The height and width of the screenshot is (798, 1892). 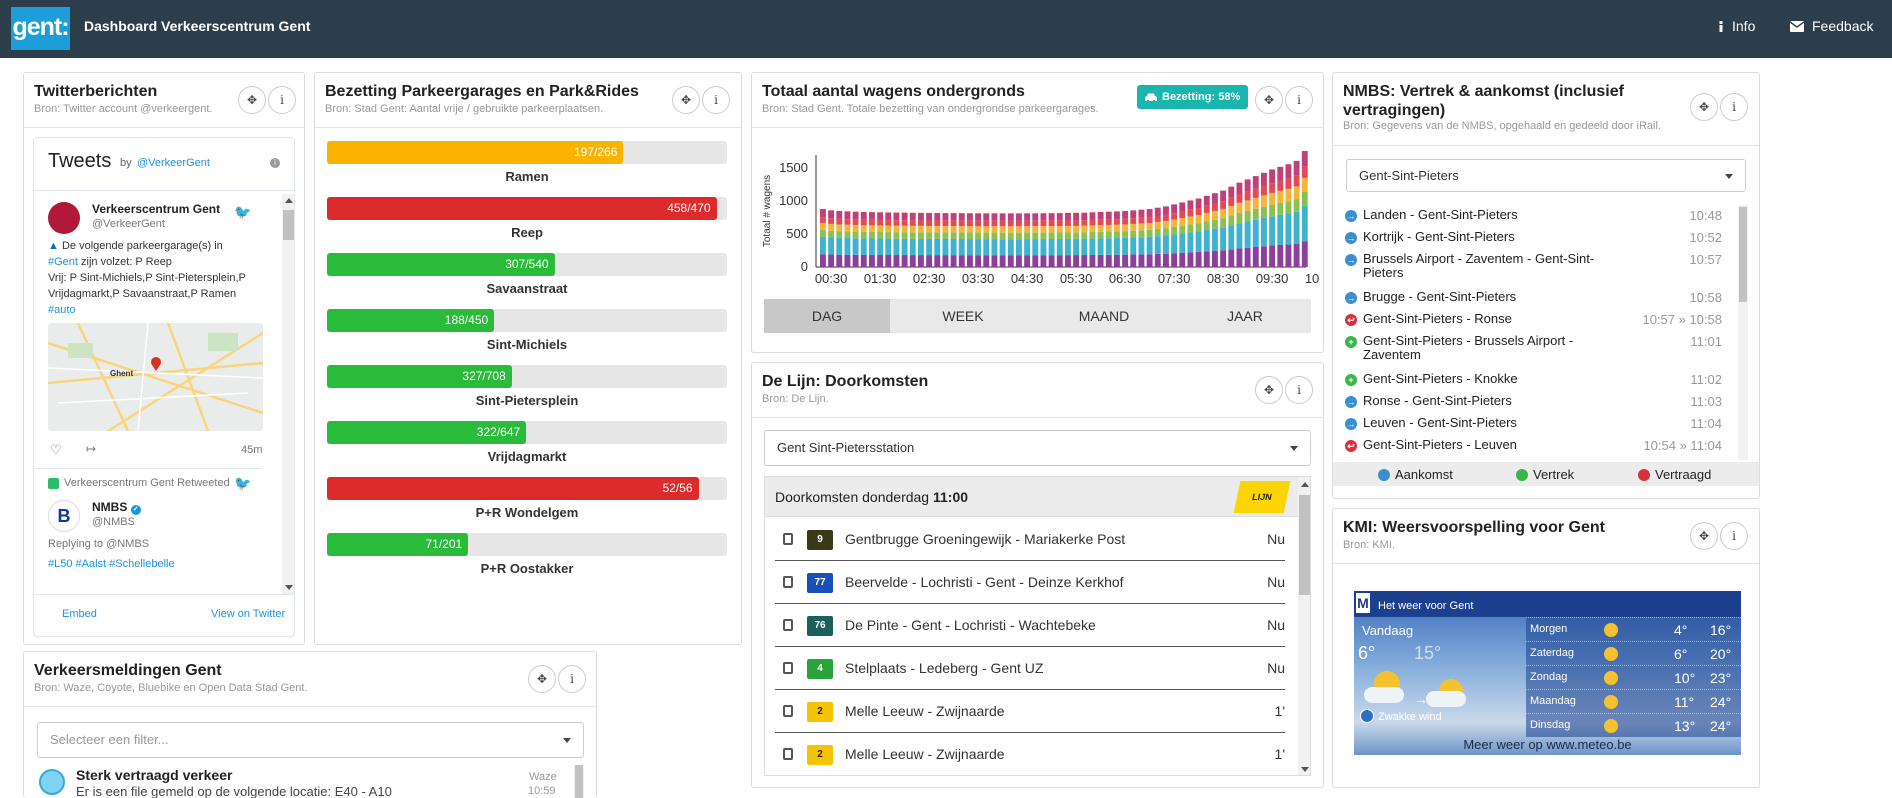 I want to click on today-label: Vandaag, so click(x=1388, y=630).